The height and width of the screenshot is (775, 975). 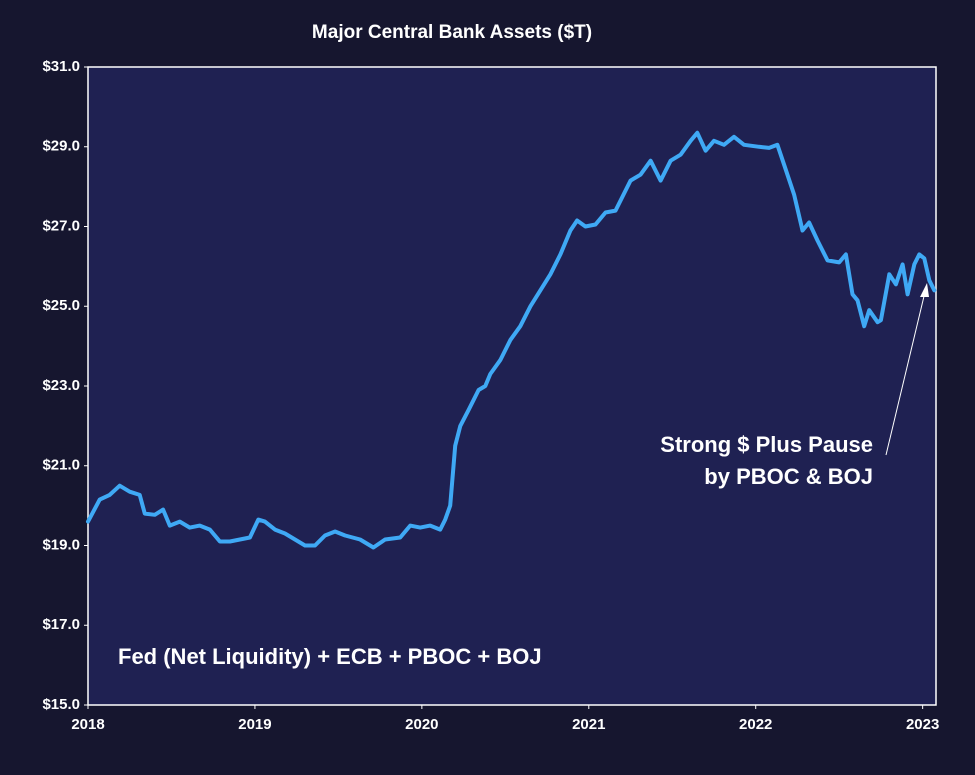 I want to click on y-tick-label: $31.0, so click(x=61, y=66).